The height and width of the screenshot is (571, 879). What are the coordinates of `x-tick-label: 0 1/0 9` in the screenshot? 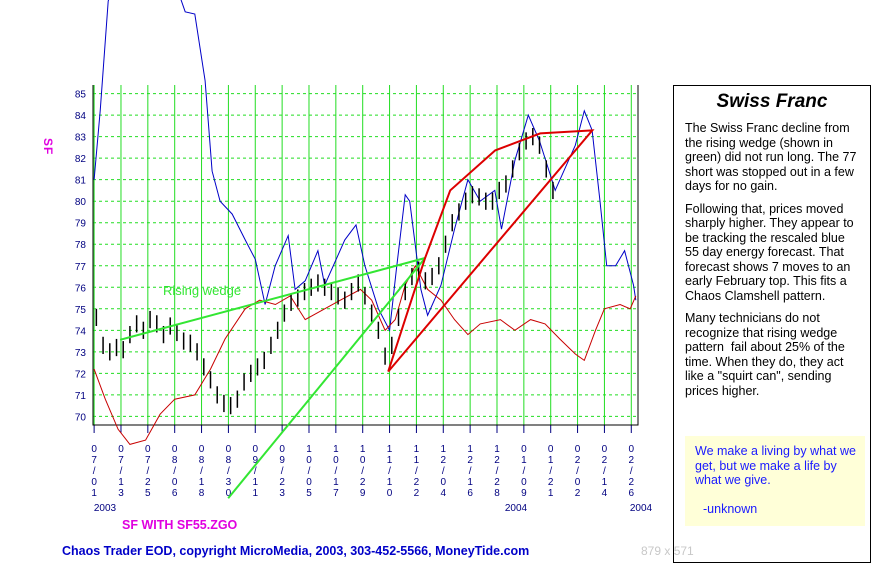 It's located at (524, 471).